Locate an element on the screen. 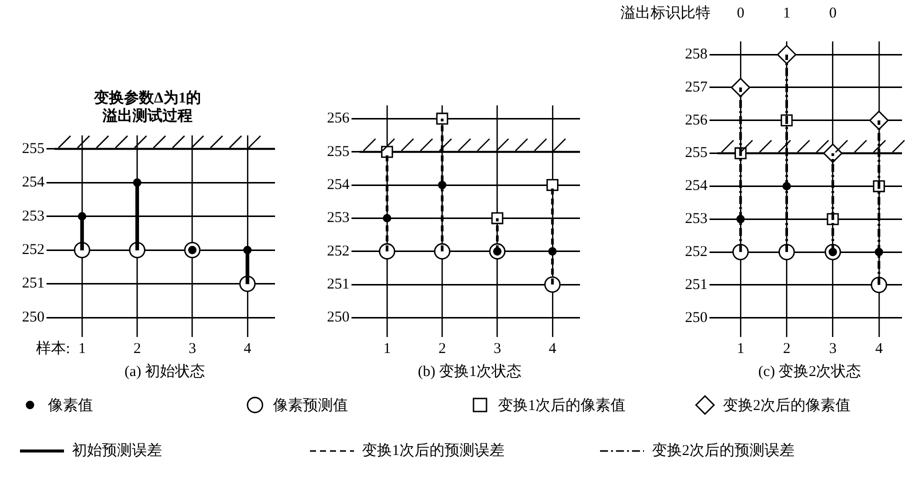  chart-title: 变换参数Δ为1的溢出测试过程 is located at coordinates (147, 106).